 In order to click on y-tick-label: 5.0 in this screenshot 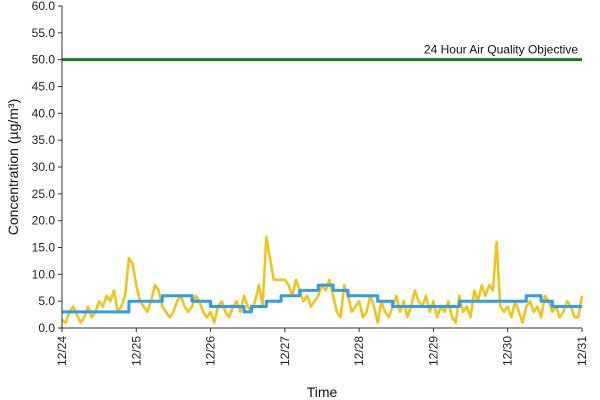, I will do `click(46, 301)`.